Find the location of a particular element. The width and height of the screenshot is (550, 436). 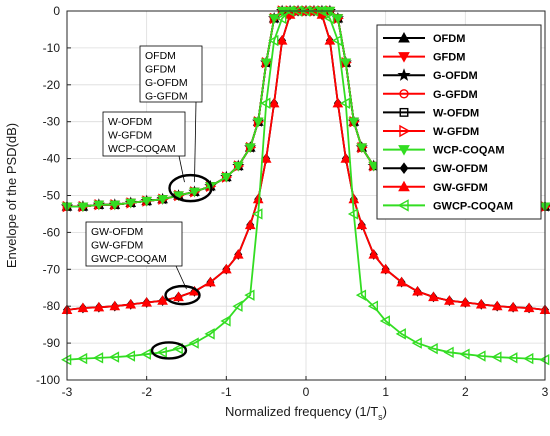

x-axis-label: Normalized frequency (1/Ts) is located at coordinates (306, 413).